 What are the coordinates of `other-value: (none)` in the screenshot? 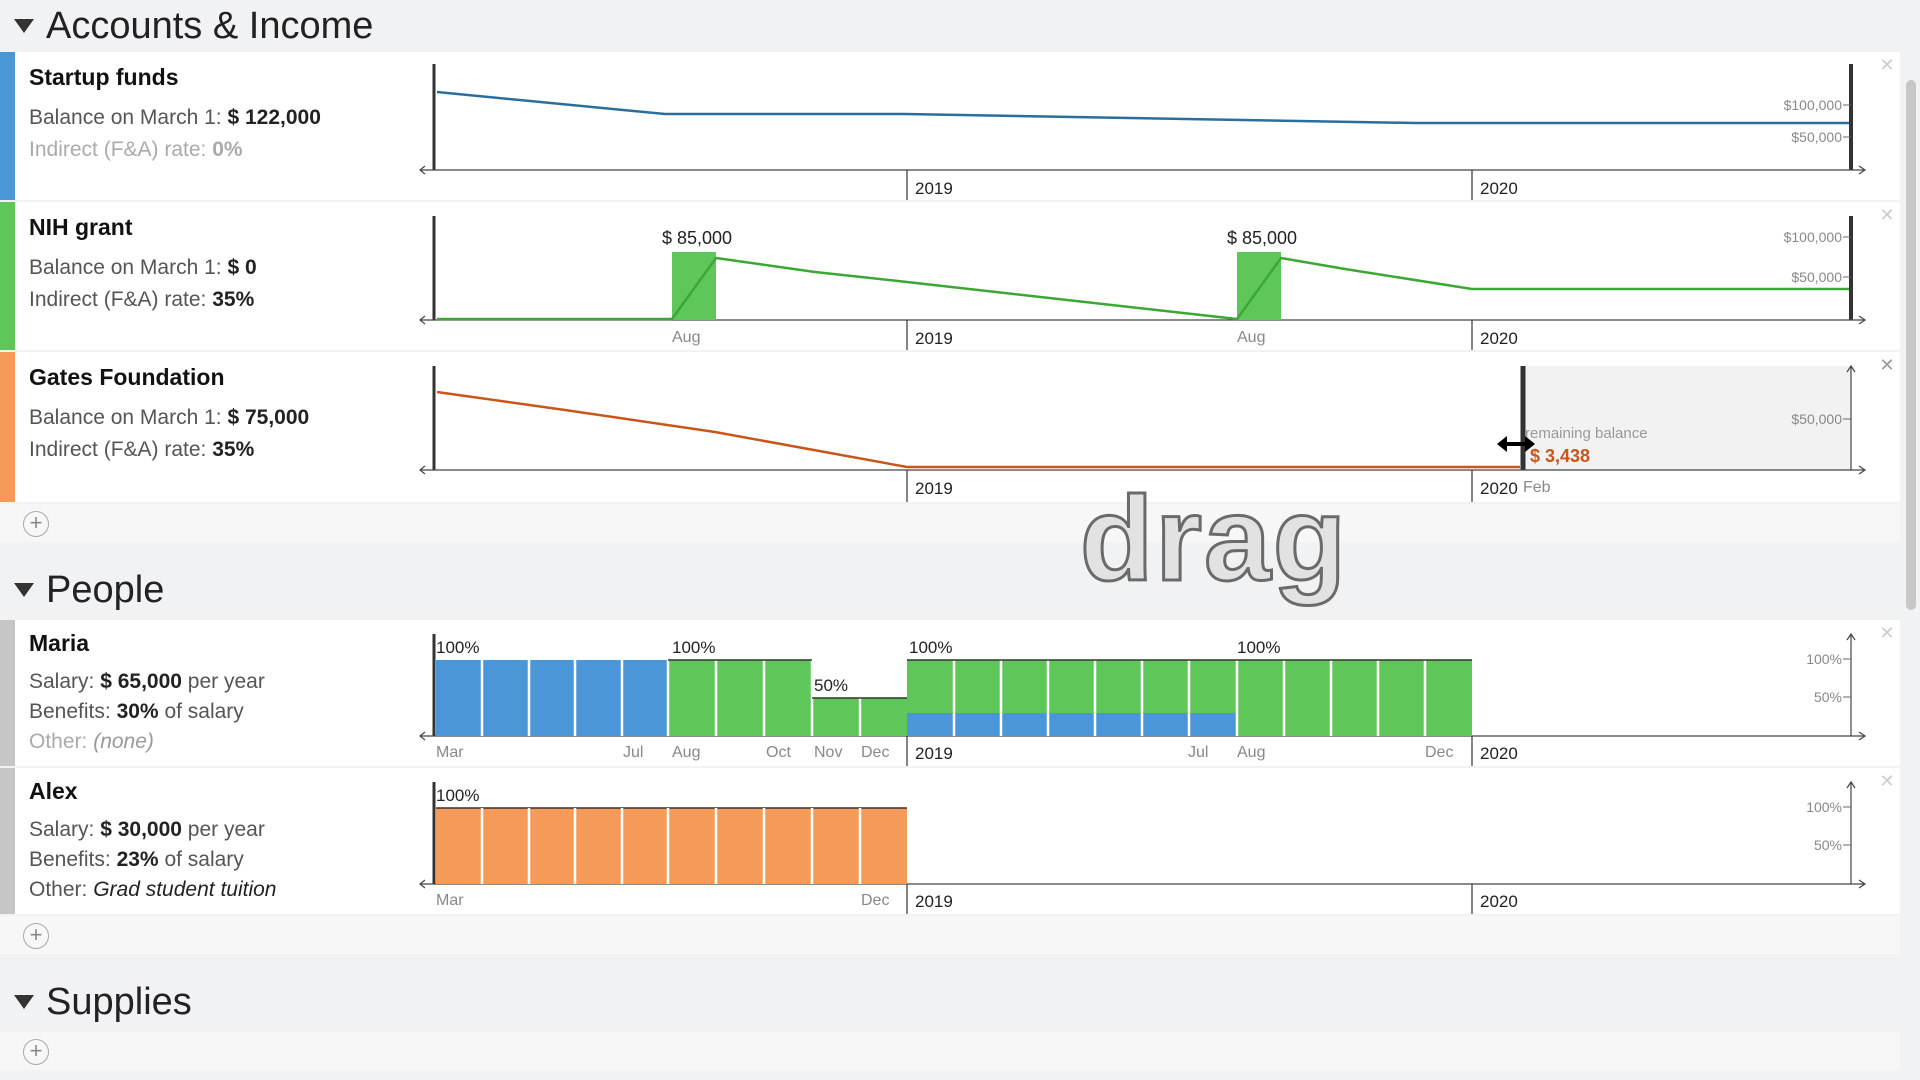 It's located at (123, 741).